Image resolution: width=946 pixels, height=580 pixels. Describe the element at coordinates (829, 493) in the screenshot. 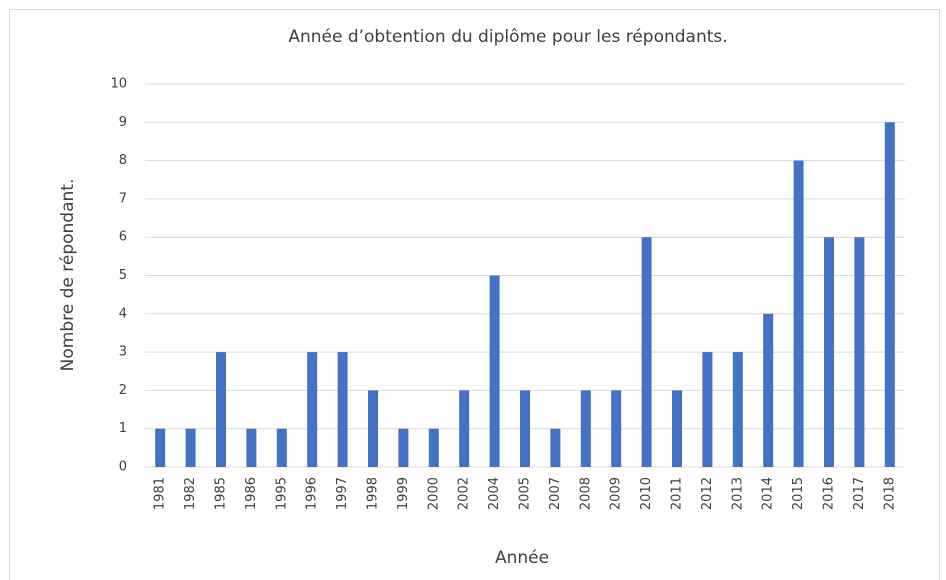

I see `x-tick-label: 2016` at that location.